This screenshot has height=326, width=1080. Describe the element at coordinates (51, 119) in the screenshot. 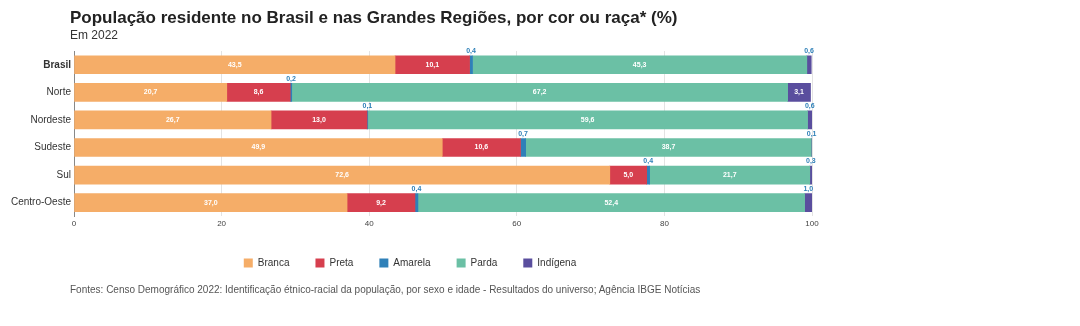

I see `y-tick-label: Nordeste` at that location.